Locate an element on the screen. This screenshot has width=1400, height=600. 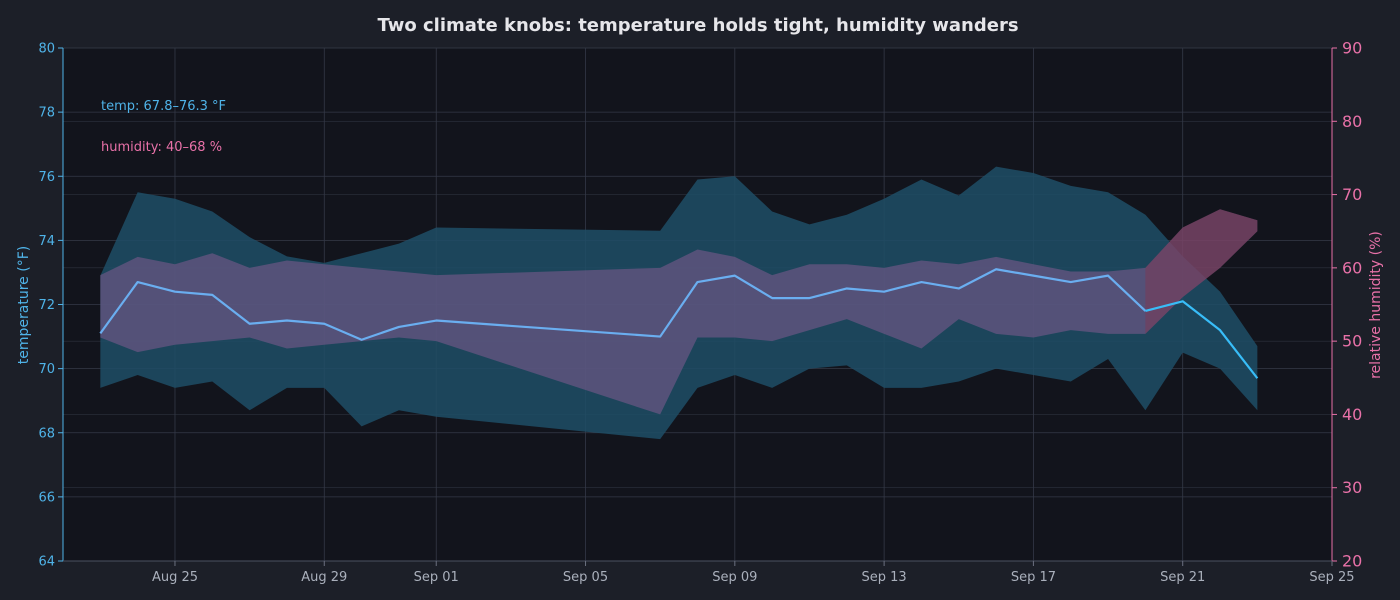
x-tick-label: Sep 09 is located at coordinates (734, 577).